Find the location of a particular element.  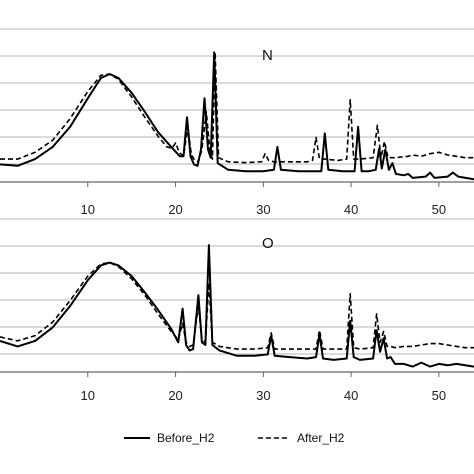

legend-label-before-h2: Before_H2 is located at coordinates (186, 438).